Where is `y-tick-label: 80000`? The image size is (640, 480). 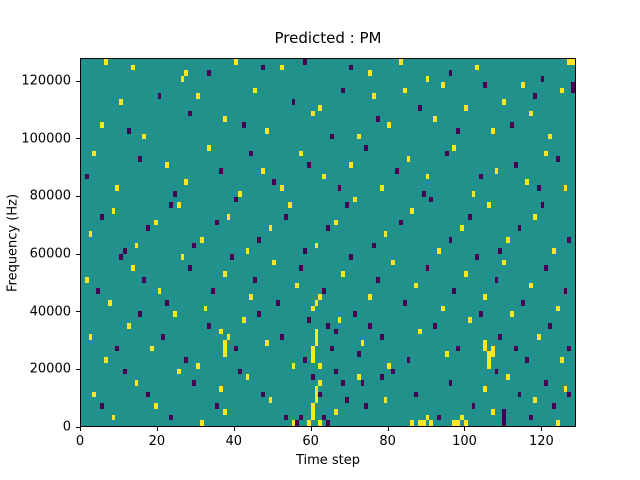
y-tick-label: 80000 is located at coordinates (50, 196).